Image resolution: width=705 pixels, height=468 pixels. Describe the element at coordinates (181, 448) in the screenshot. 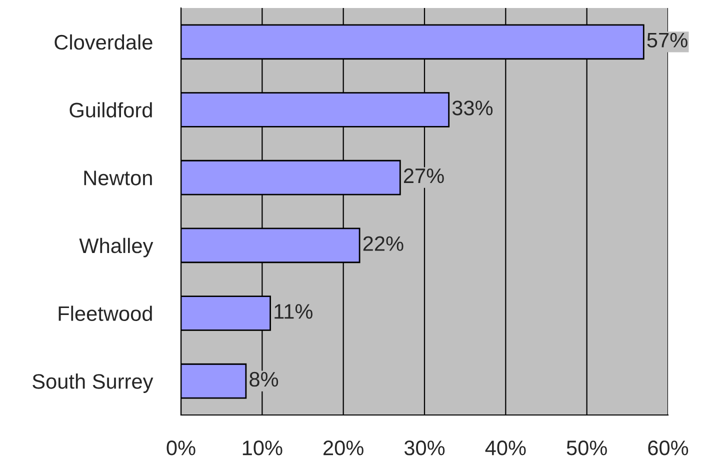

I see `x-tick-label: 0%` at that location.